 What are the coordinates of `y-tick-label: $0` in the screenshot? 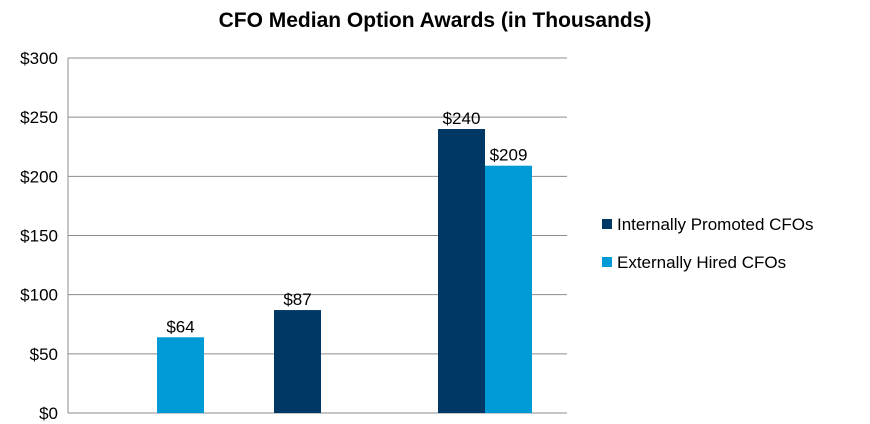 It's located at (48, 413).